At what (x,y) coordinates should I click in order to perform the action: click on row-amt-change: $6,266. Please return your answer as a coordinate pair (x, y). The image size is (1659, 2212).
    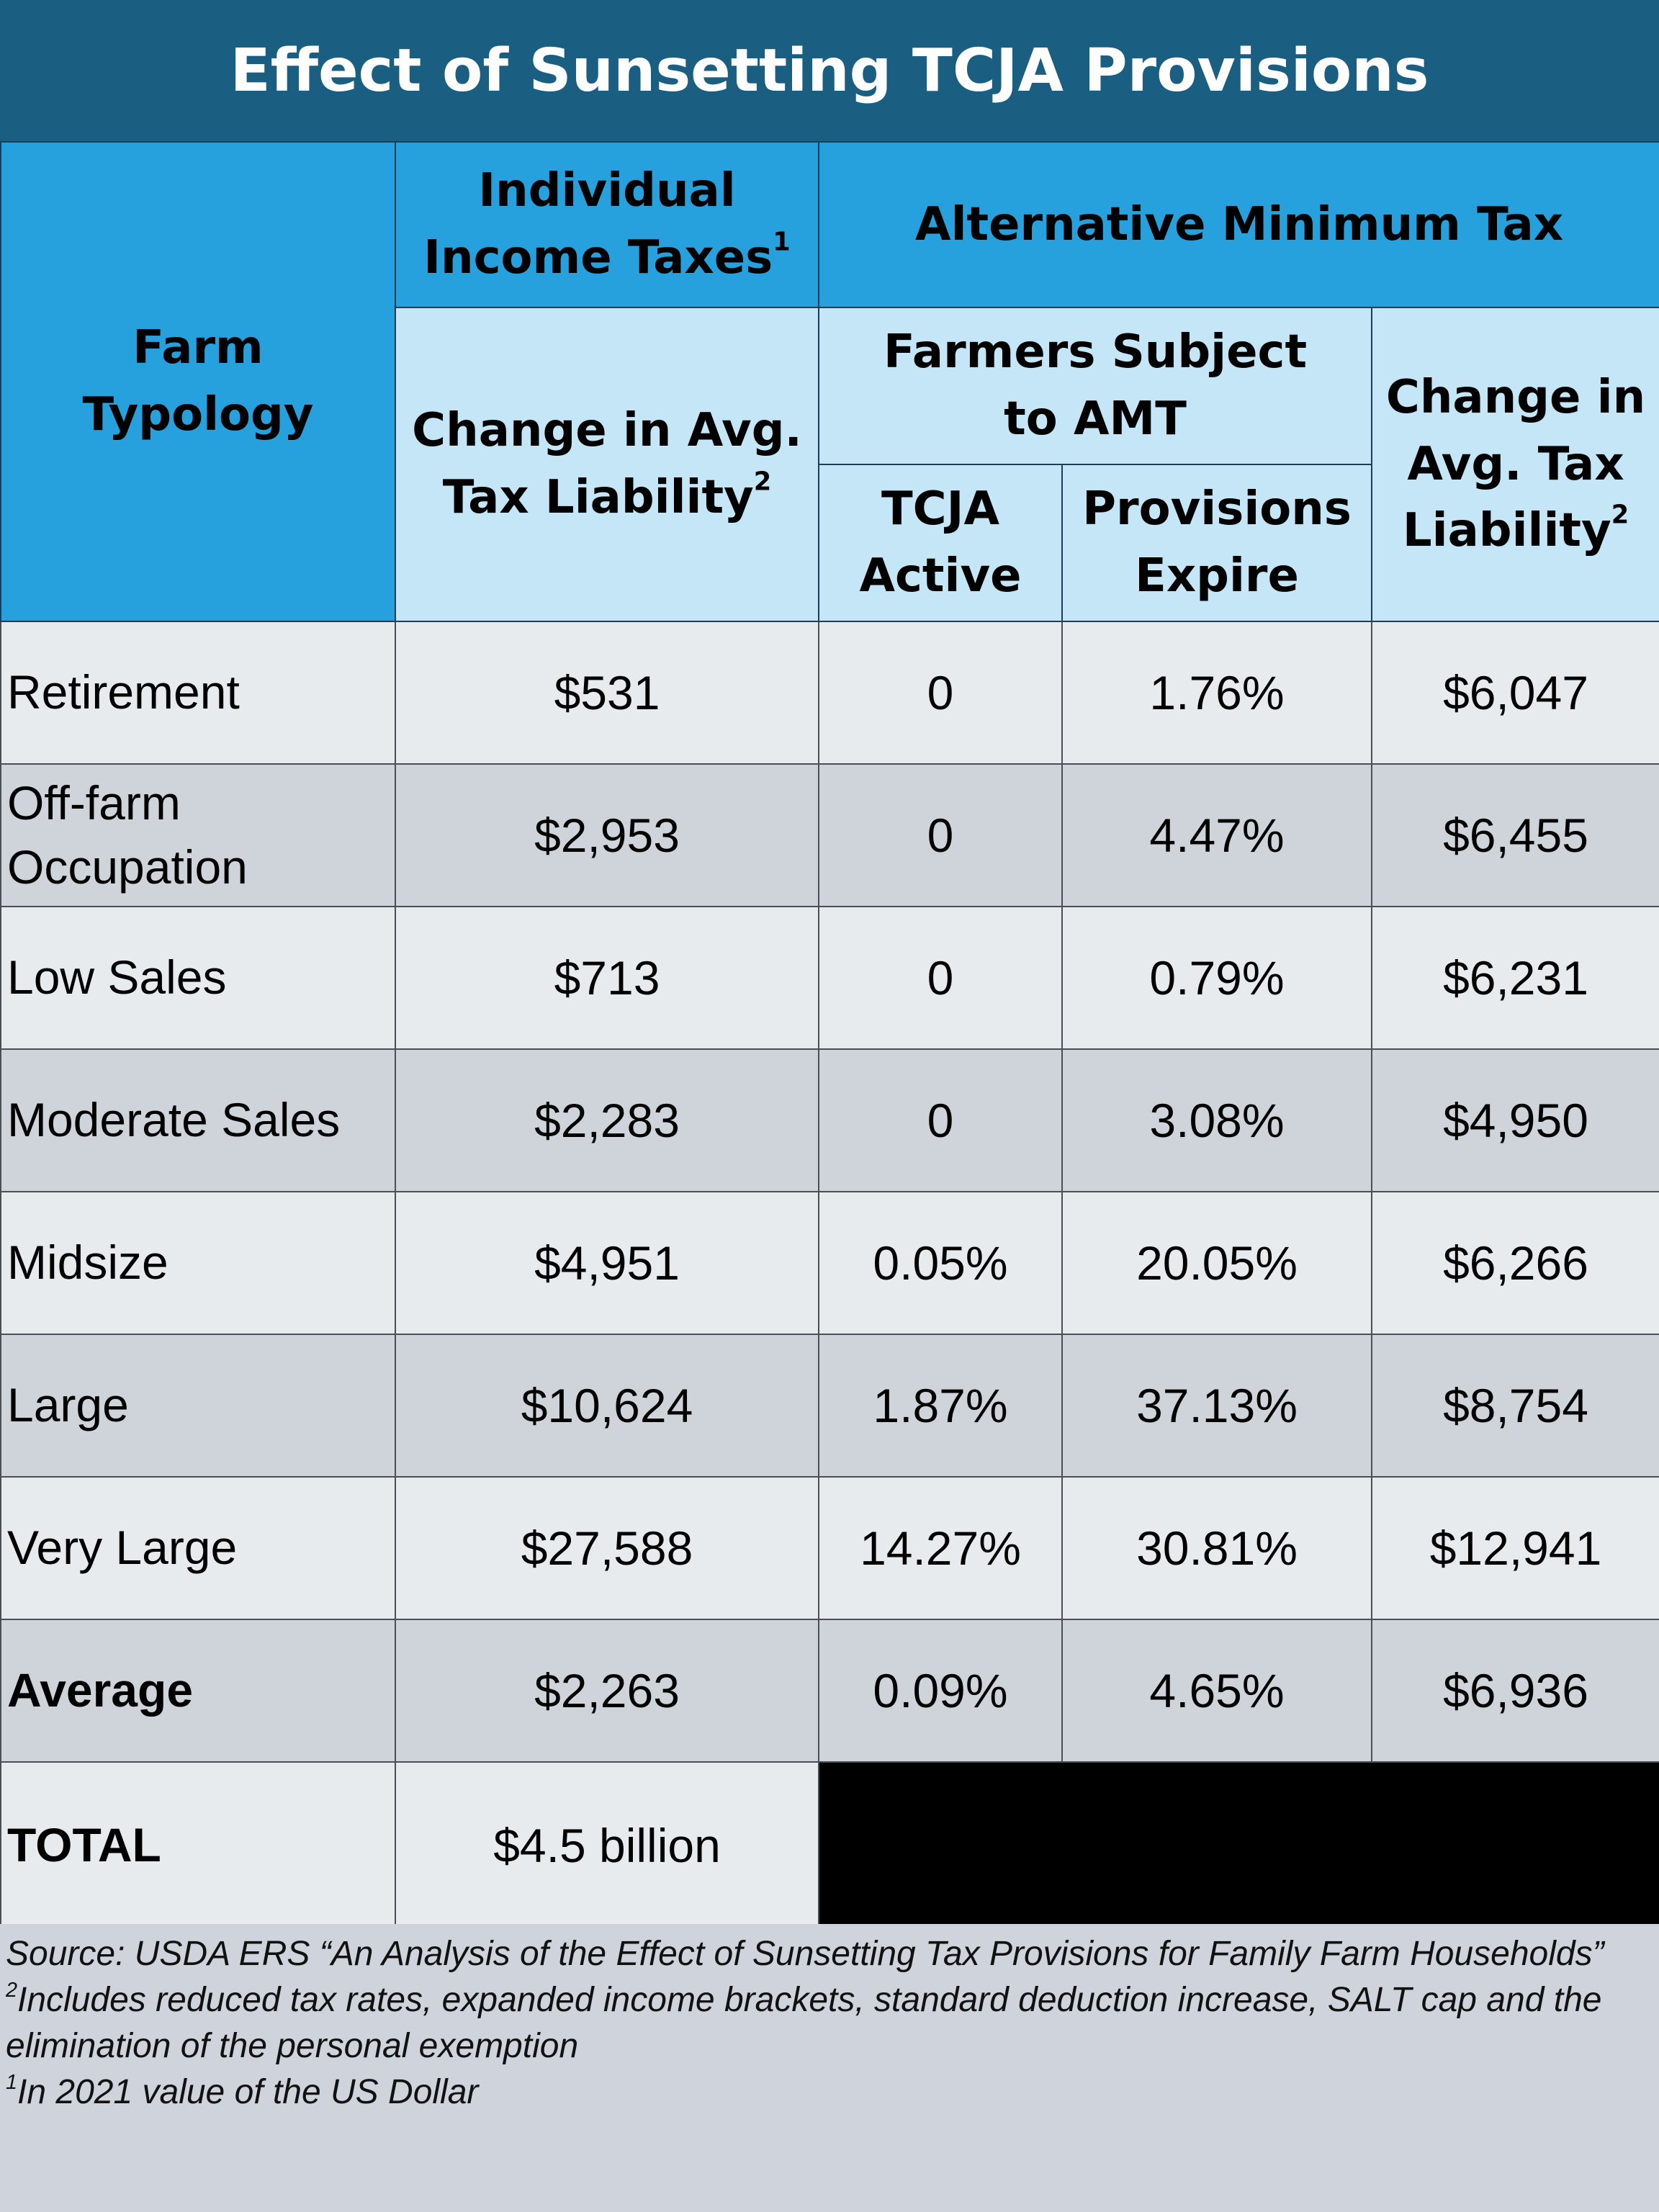
    Looking at the image, I should click on (1514, 1263).